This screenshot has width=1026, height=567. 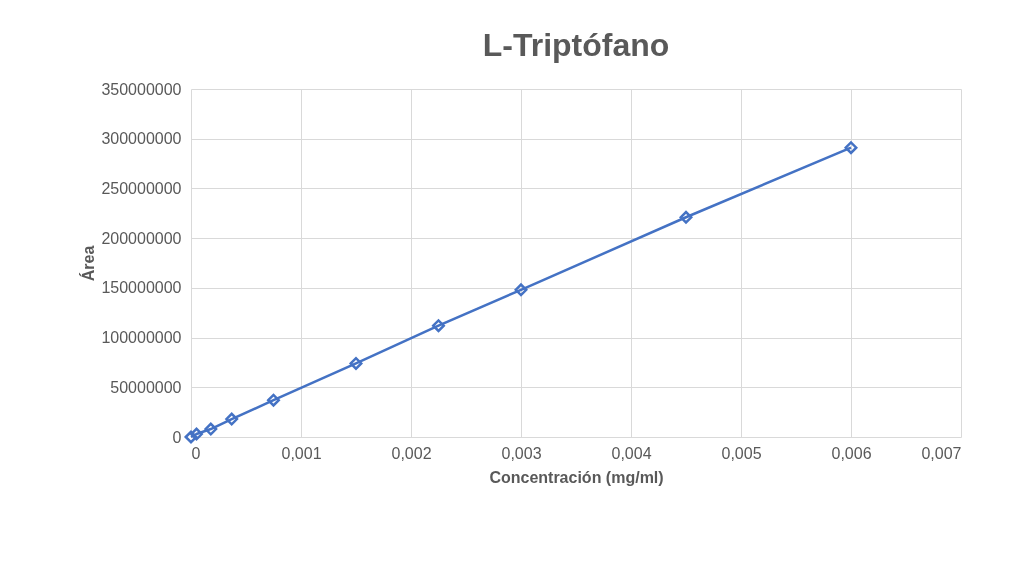 What do you see at coordinates (301, 453) in the screenshot?
I see `x-tick-label: 0,001` at bounding box center [301, 453].